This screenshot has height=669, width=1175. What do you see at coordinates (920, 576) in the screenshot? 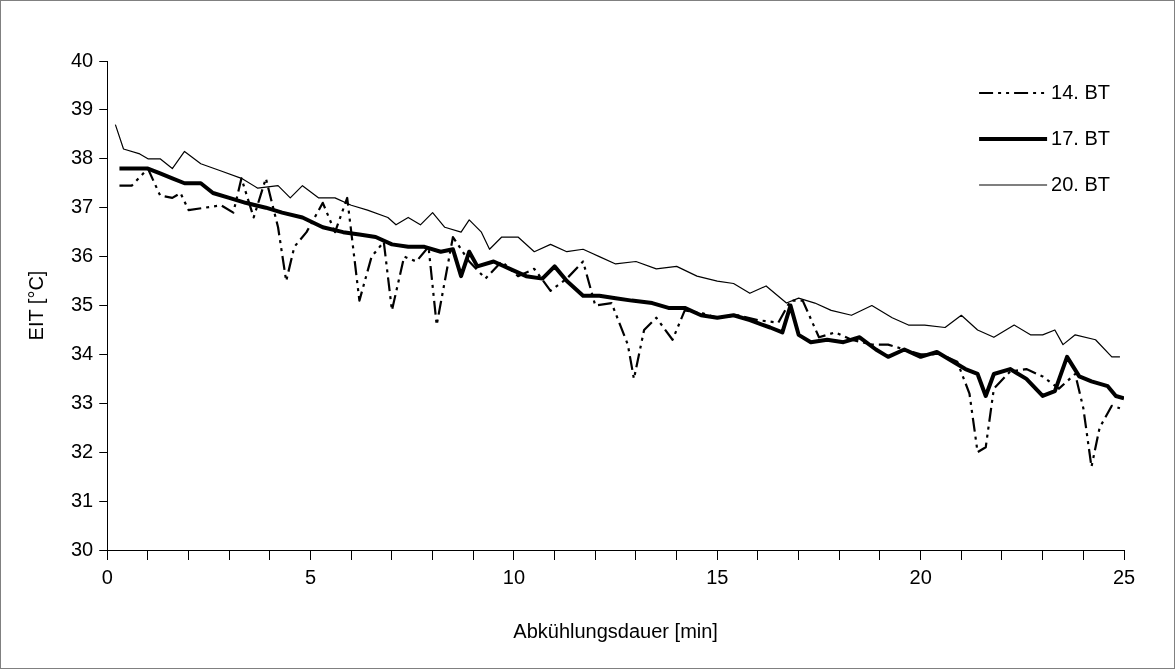
I see `x-tick-label: 20` at bounding box center [920, 576].